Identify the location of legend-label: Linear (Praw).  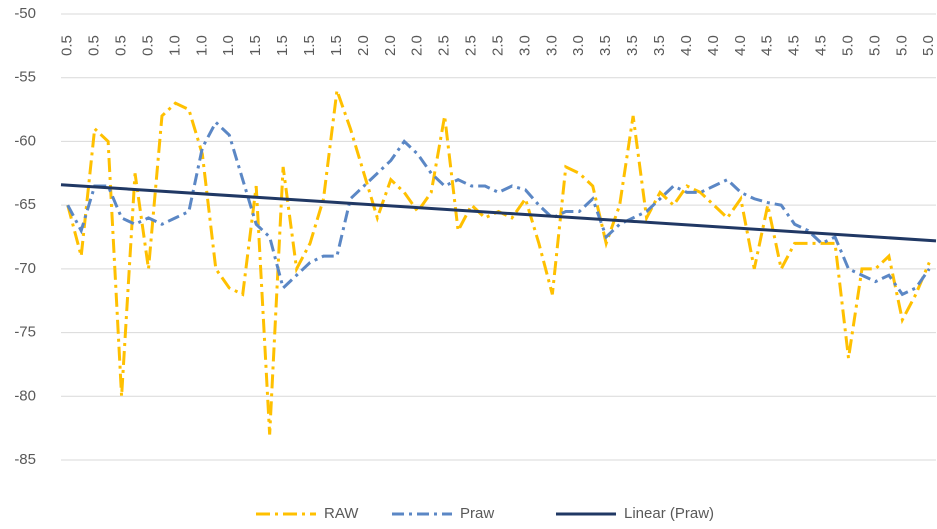
(669, 513).